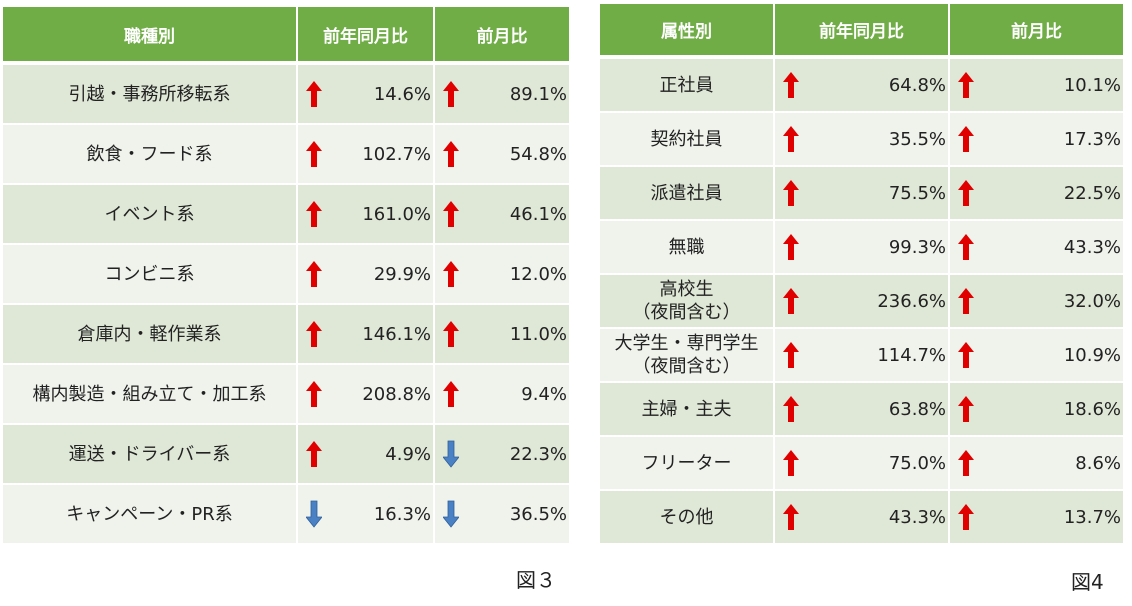 Image resolution: width=1132 pixels, height=606 pixels. I want to click on yoy-cell: 29.9%, so click(366, 275).